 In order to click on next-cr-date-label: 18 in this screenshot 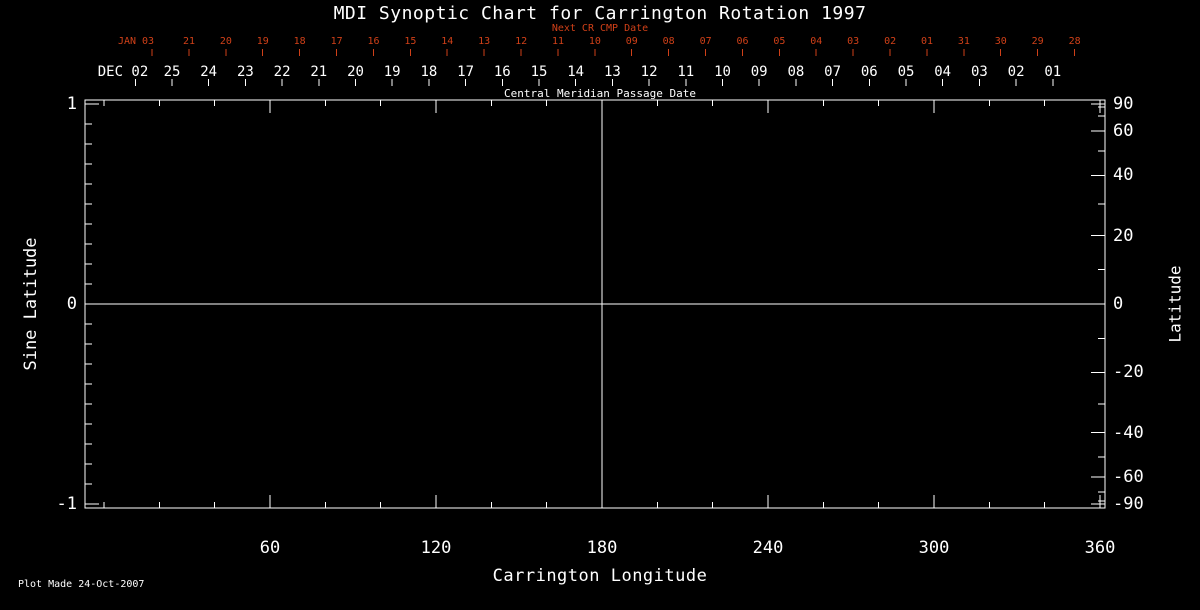, I will do `click(299, 41)`.